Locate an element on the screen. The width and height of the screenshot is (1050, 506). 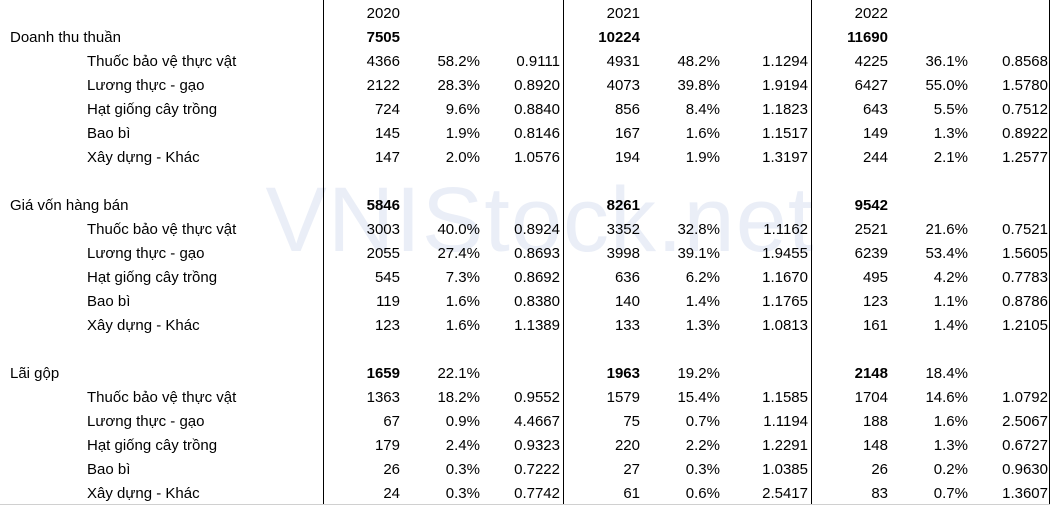
percent-cell: 1.6% is located at coordinates (462, 301).